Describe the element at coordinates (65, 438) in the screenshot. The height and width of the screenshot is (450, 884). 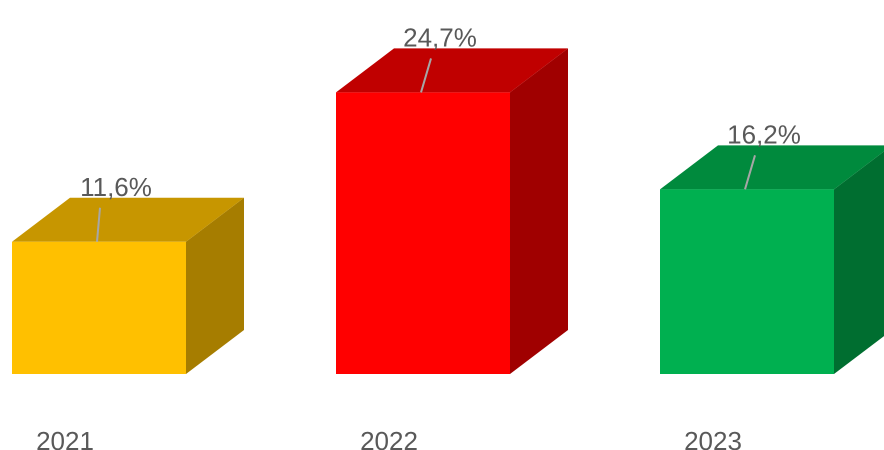
I see `category-label: 2021` at that location.